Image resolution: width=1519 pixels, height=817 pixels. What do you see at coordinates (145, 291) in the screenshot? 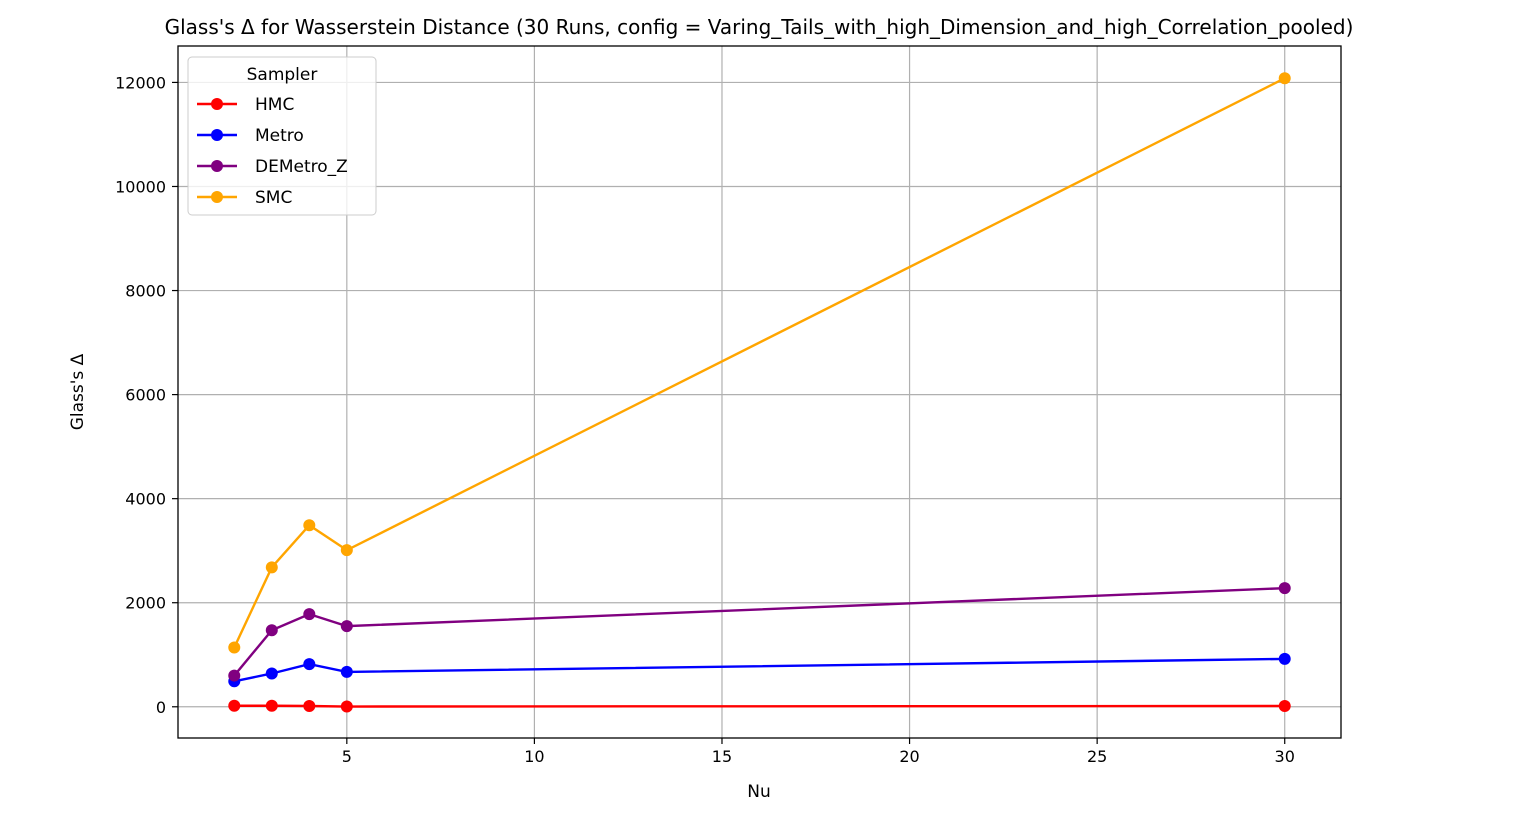
I see `y-tick-label-8000: 8000` at bounding box center [145, 291].